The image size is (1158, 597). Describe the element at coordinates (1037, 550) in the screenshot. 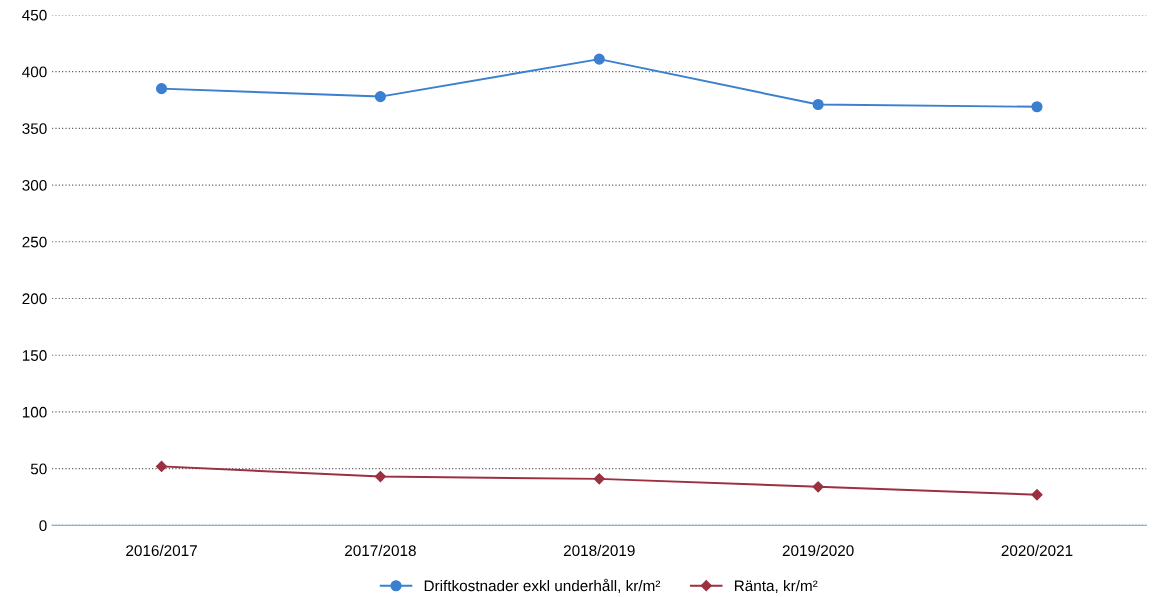

I see `x-tick-label: 2020/2021` at that location.